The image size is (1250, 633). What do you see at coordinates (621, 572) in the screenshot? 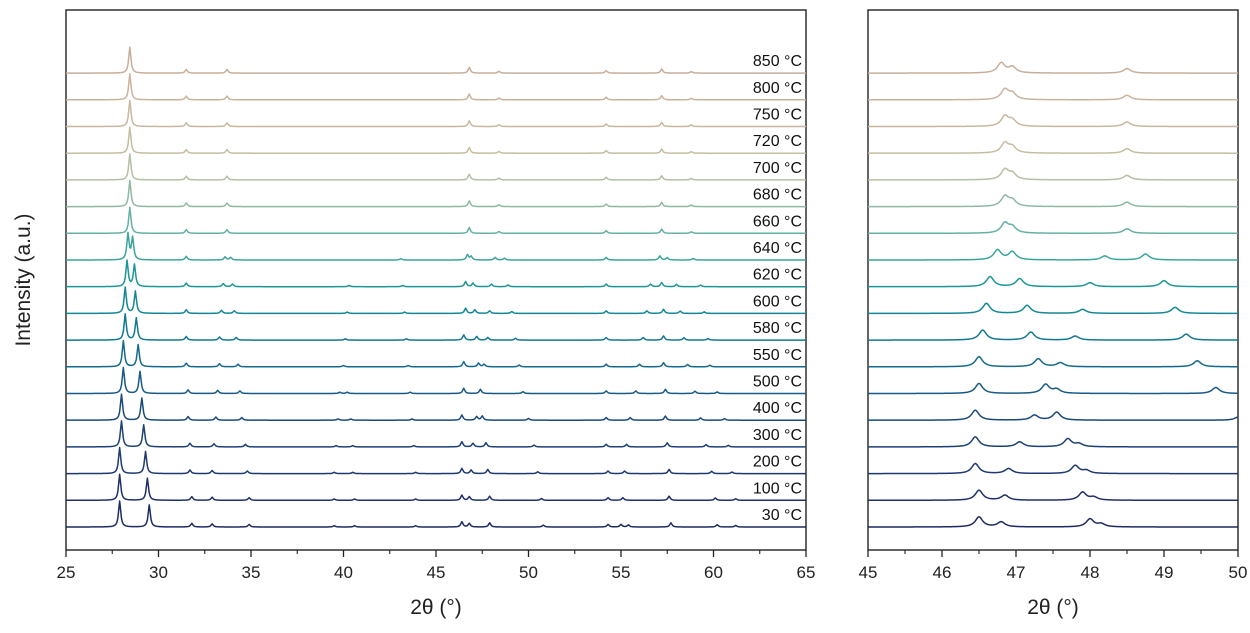
I see `left-tick-label: 55` at bounding box center [621, 572].